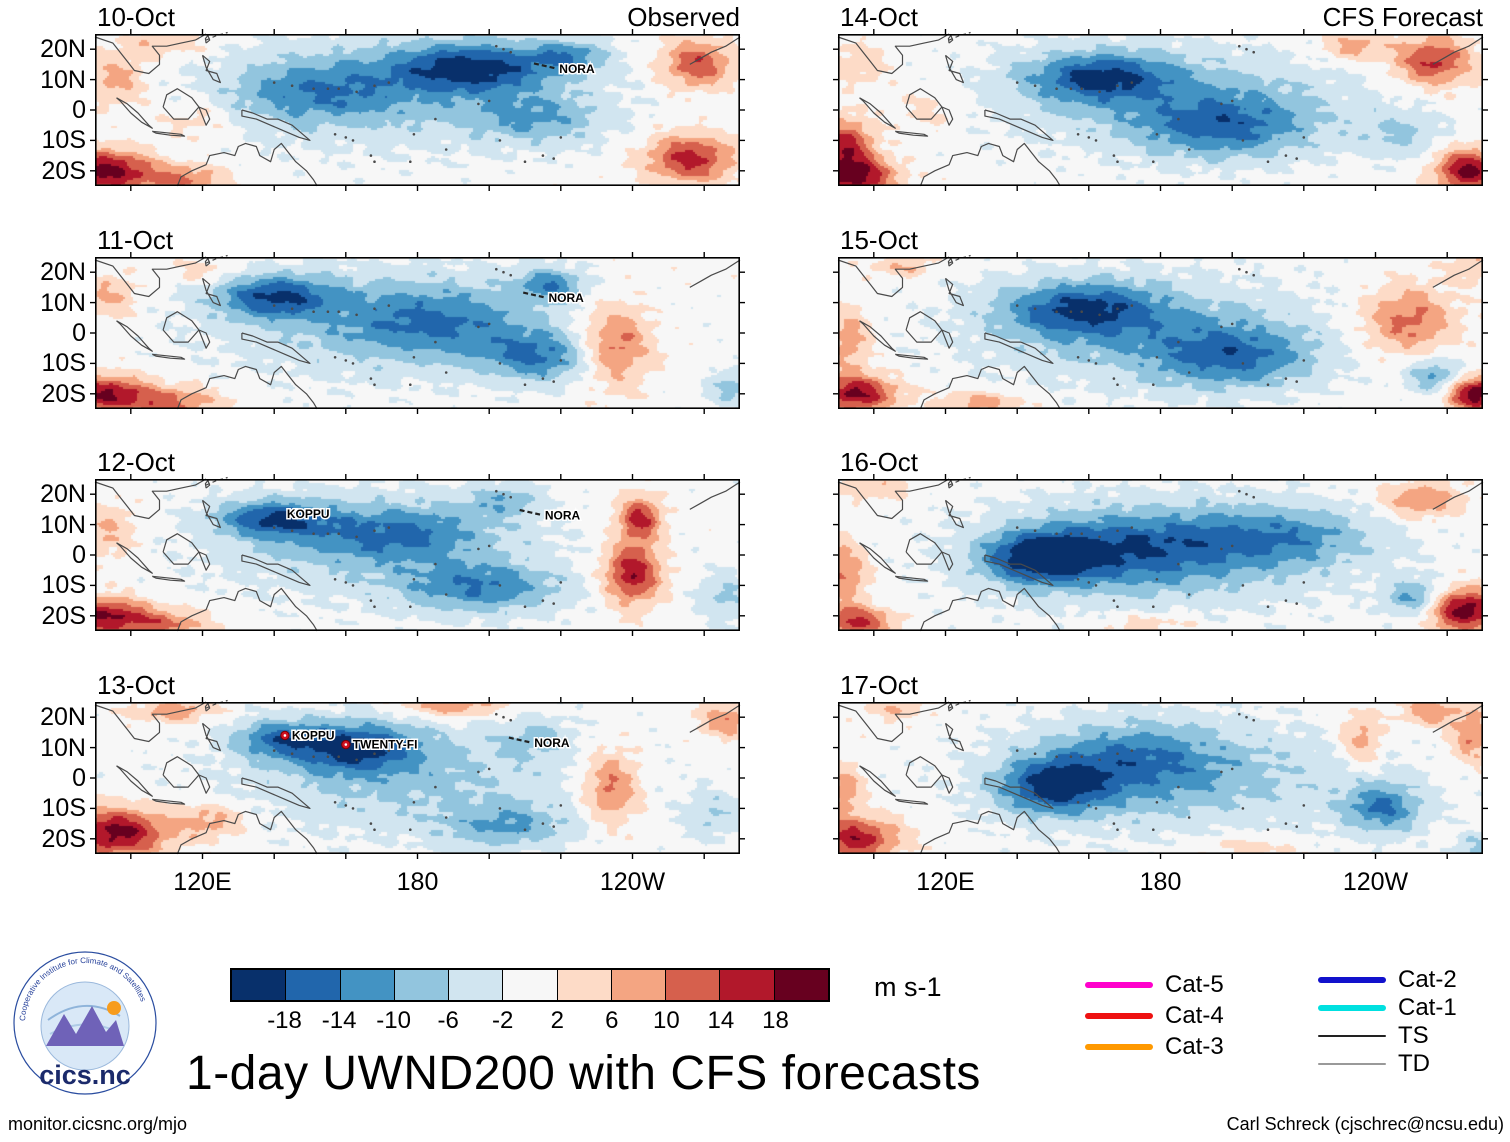  Describe the element at coordinates (308, 514) in the screenshot. I see `storm-label: KOPPU` at that location.